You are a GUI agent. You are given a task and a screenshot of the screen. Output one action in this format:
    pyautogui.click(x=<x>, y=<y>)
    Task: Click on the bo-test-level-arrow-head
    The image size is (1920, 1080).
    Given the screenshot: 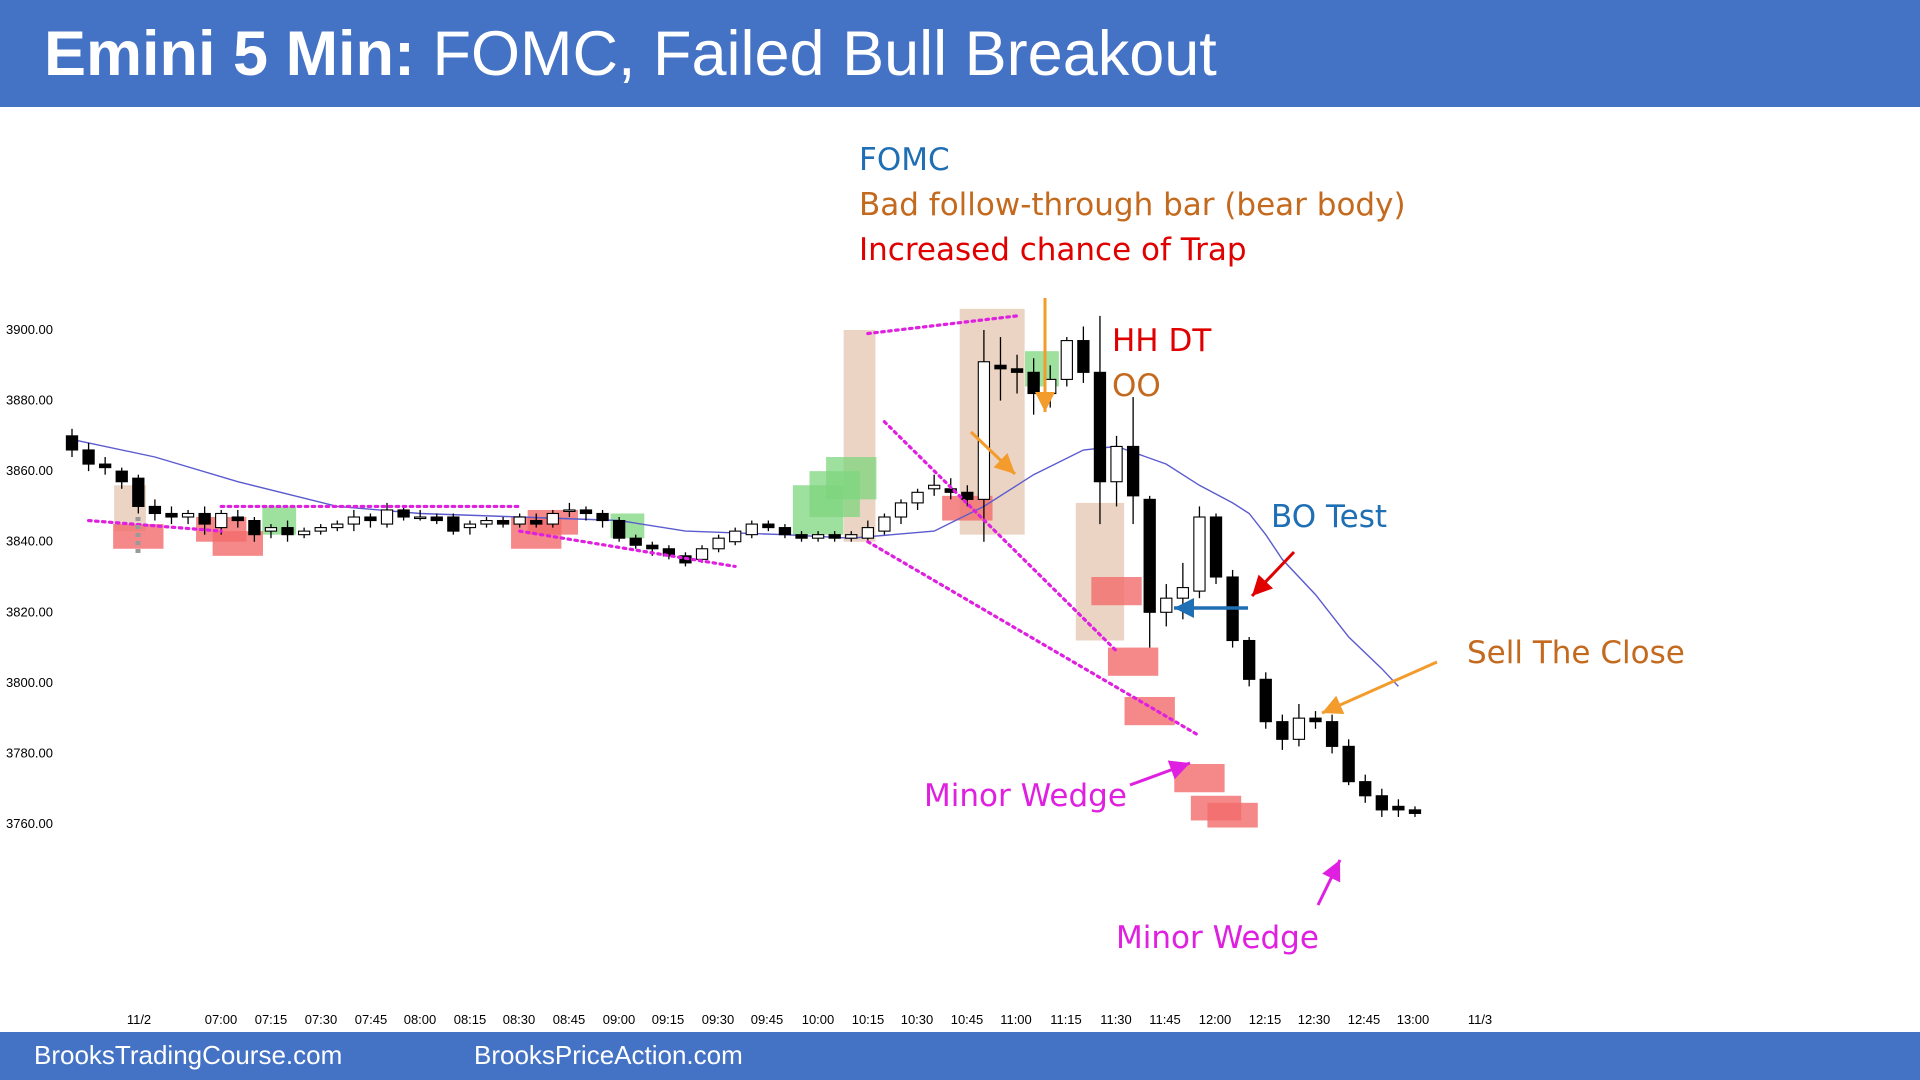 What is the action you would take?
    pyautogui.click(x=1184, y=608)
    